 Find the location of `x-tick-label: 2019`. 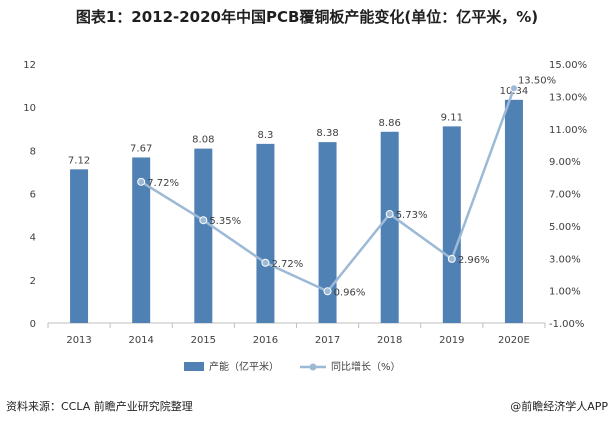

x-tick-label: 2019 is located at coordinates (451, 340).